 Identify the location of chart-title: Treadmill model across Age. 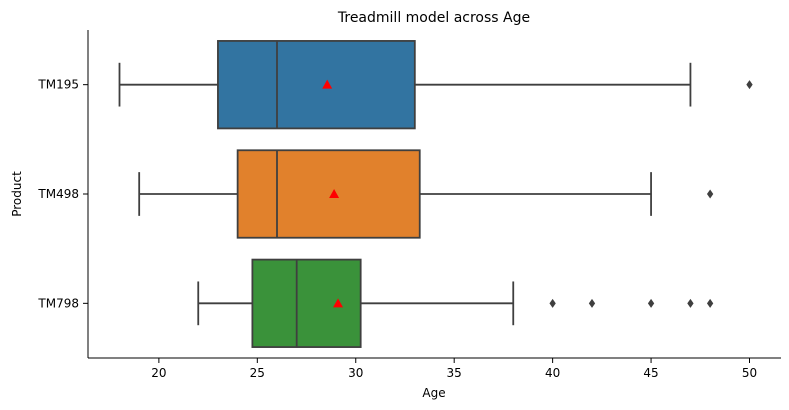
(433, 18).